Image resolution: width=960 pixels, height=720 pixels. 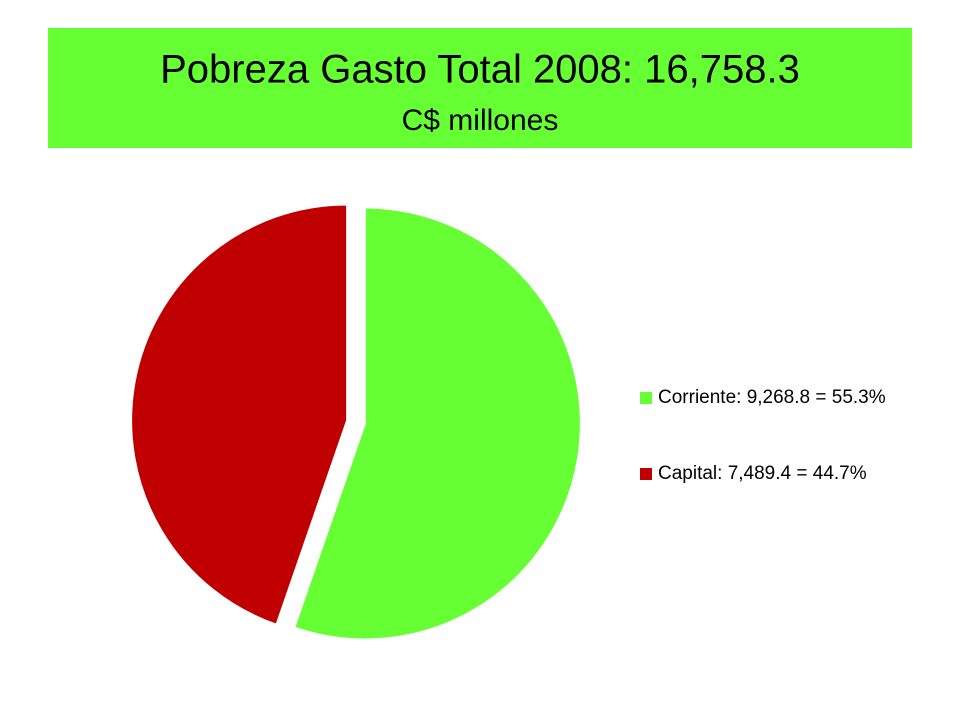 What do you see at coordinates (762, 473) in the screenshot?
I see `legend-label: Capital: 7,489.4 = 44.7%` at bounding box center [762, 473].